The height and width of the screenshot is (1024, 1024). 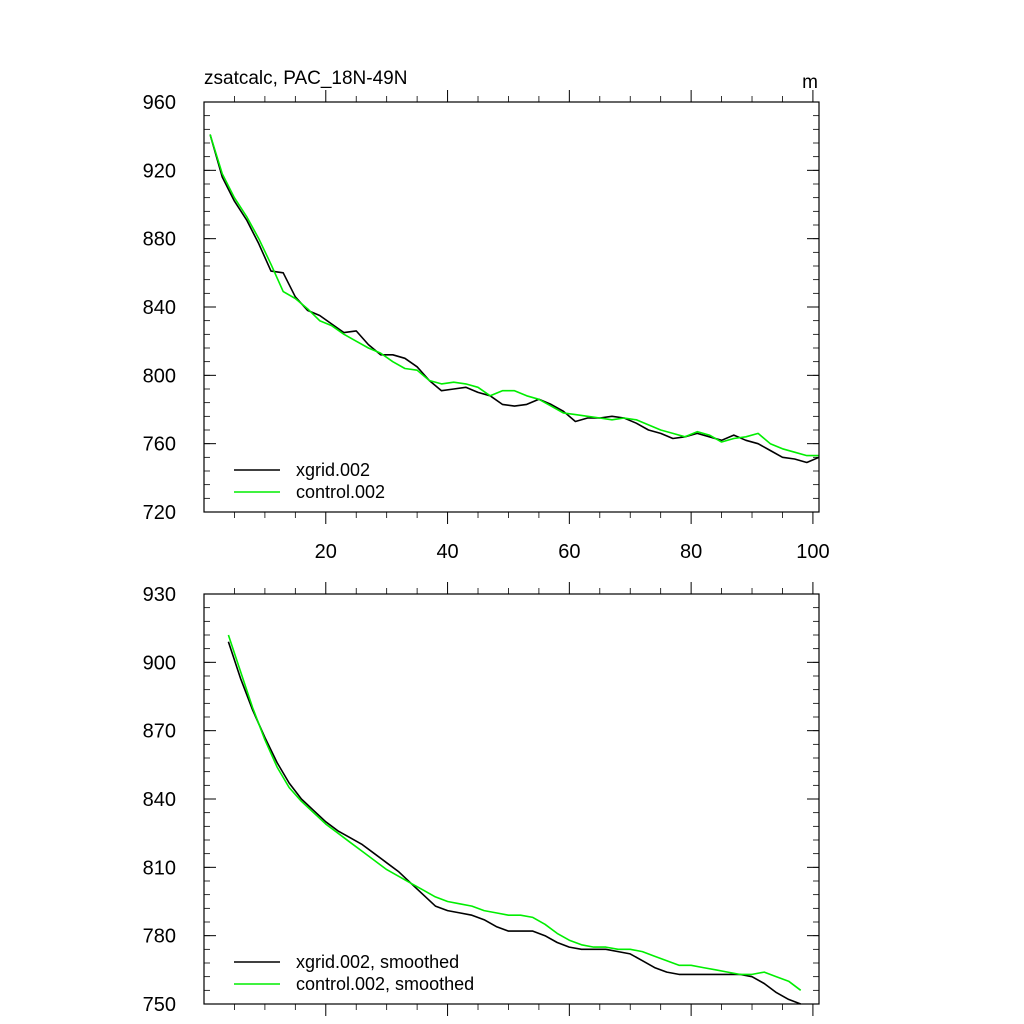 What do you see at coordinates (159, 732) in the screenshot?
I see `y-tick-label: 870` at bounding box center [159, 732].